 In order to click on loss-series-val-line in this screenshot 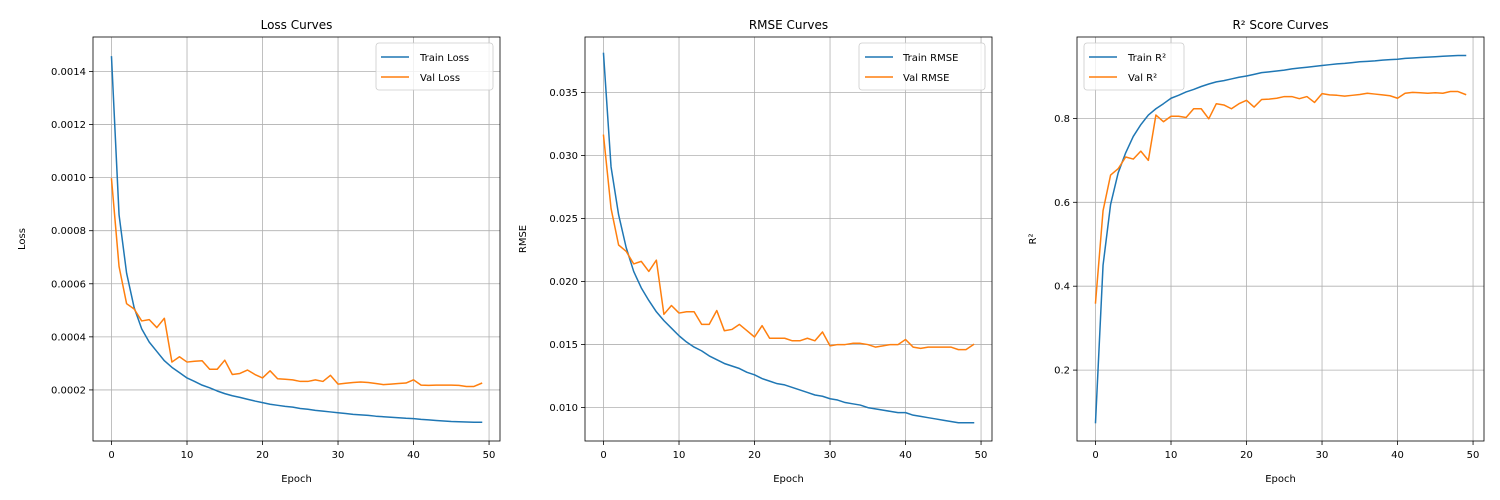, I will do `click(296, 283)`.